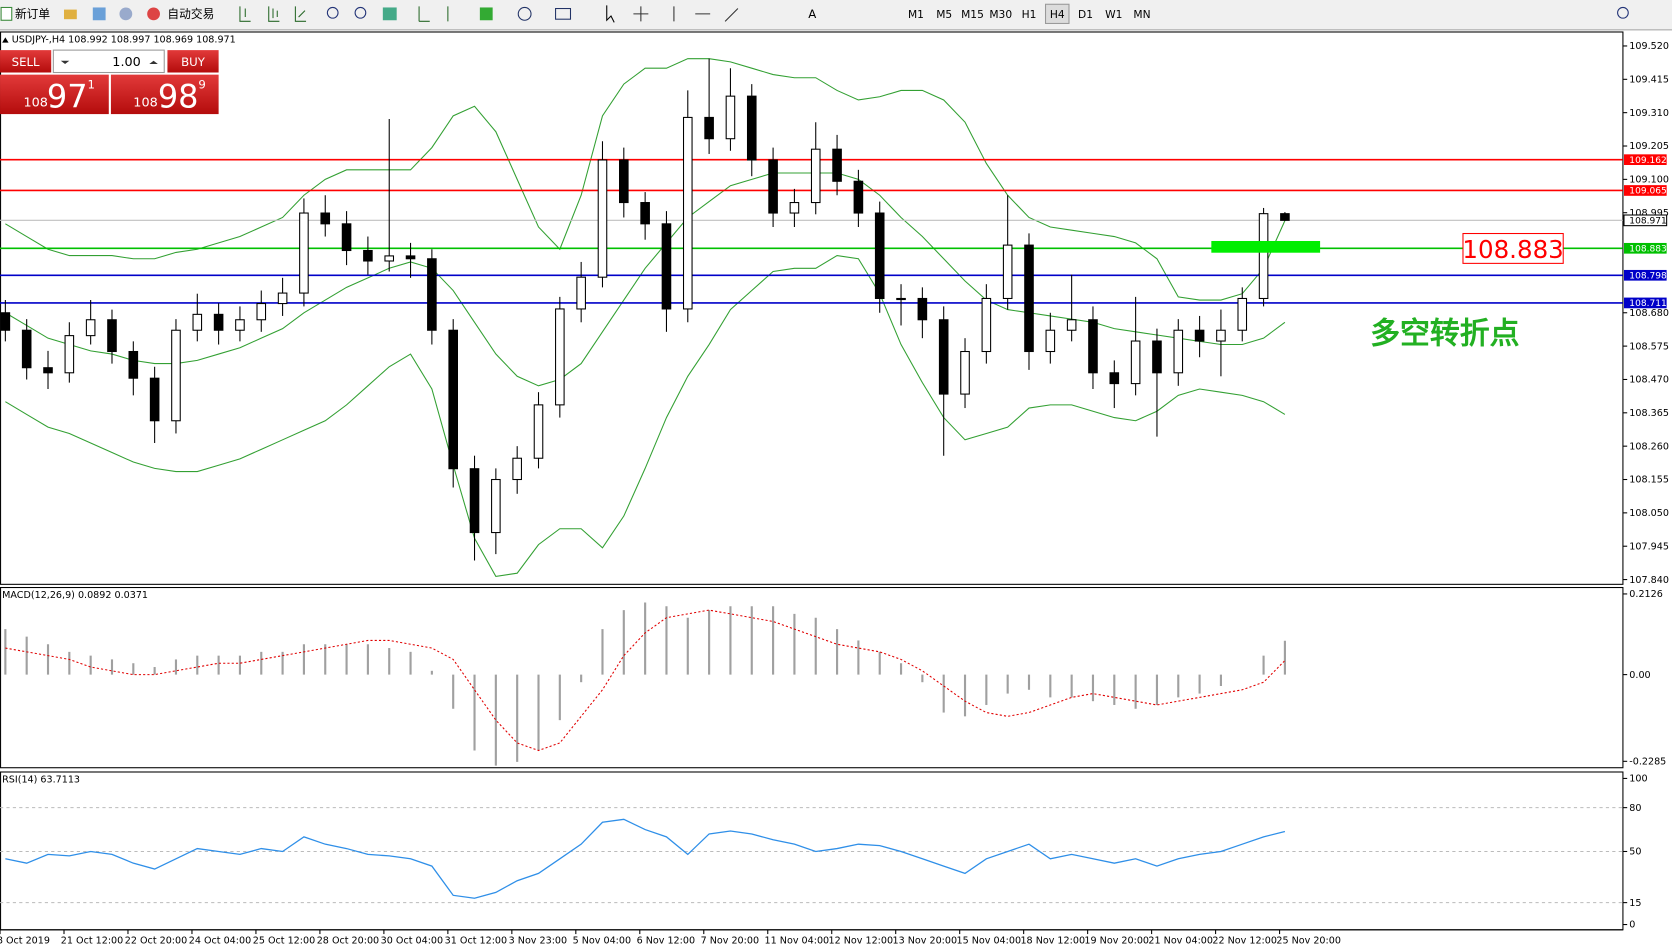 The image size is (1672, 949). Describe the element at coordinates (1180, 941) in the screenshot. I see `x-tick-label: 21 Nov 04:00` at that location.